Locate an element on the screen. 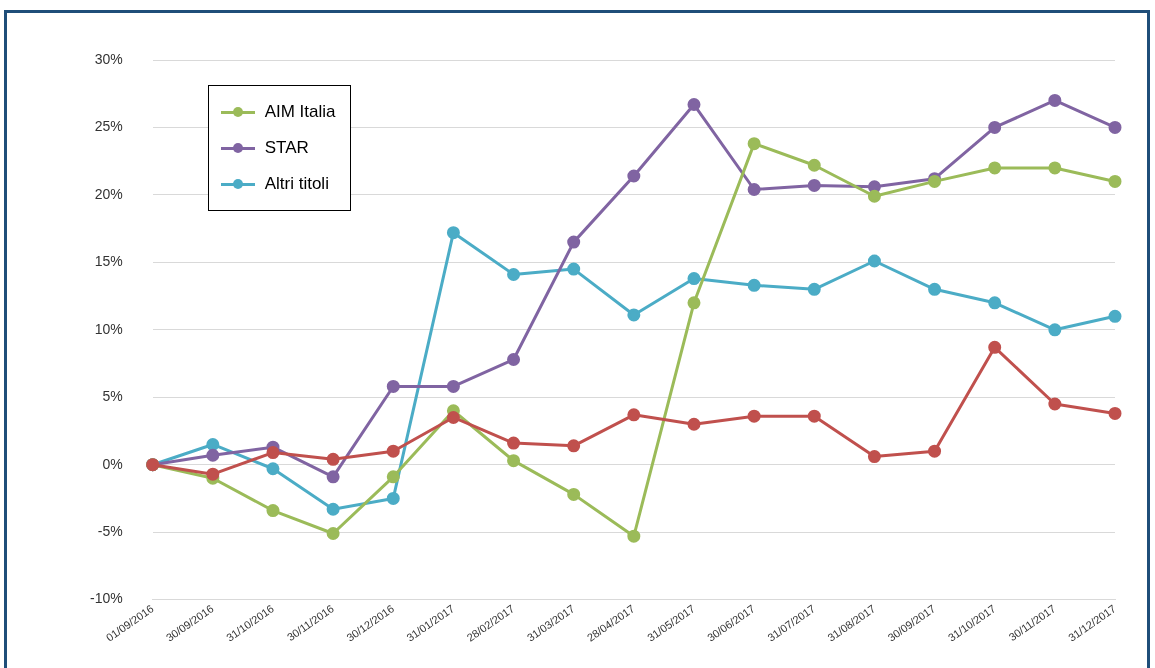  y-tick-label: 5% is located at coordinates (112, 396).